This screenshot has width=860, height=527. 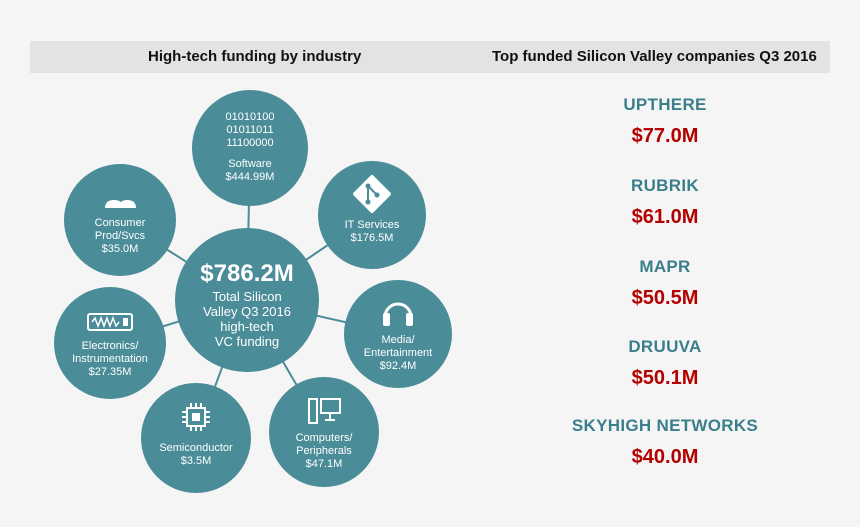 I want to click on binary-code-icon: 01011011, so click(x=249, y=130).